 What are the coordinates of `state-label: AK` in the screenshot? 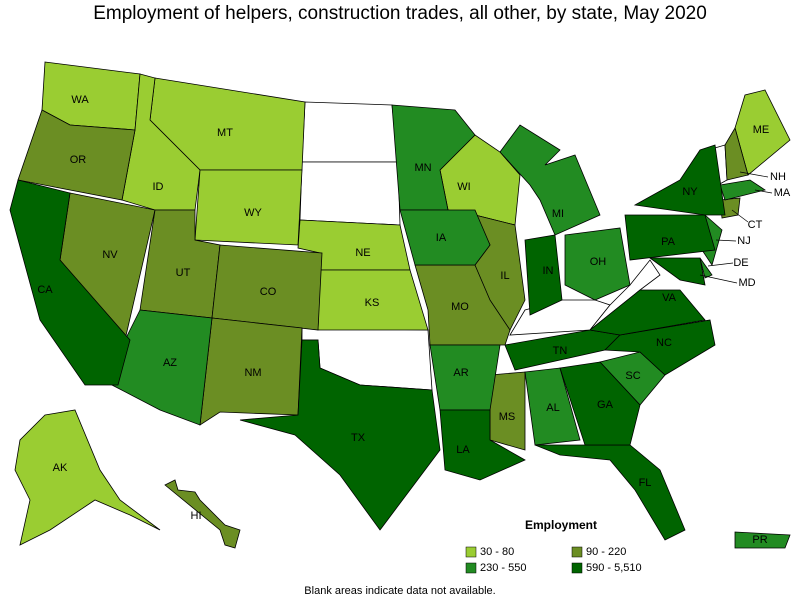 It's located at (60, 468).